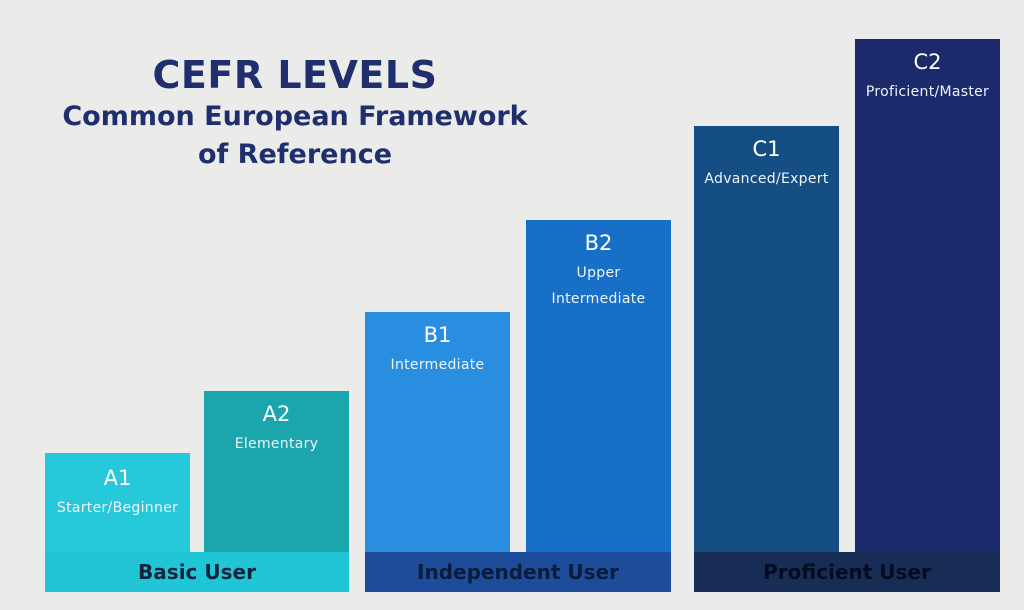 The image size is (1024, 610). What do you see at coordinates (927, 92) in the screenshot?
I see `level-description: Proficient/Master` at bounding box center [927, 92].